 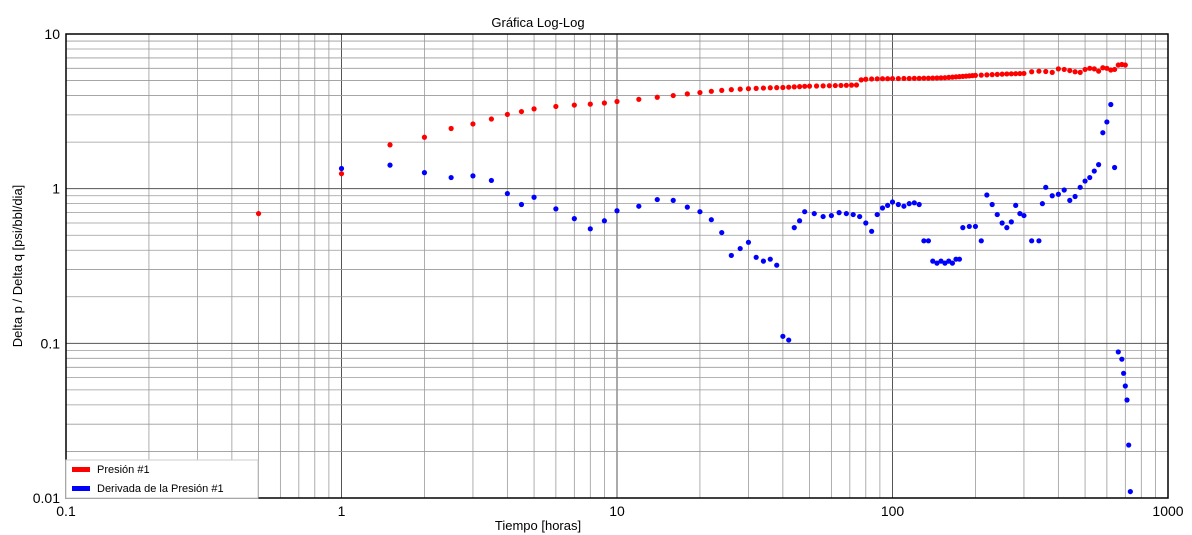 I want to click on legend-label-derivada: Derivada de la Presión #1, so click(x=160, y=489).